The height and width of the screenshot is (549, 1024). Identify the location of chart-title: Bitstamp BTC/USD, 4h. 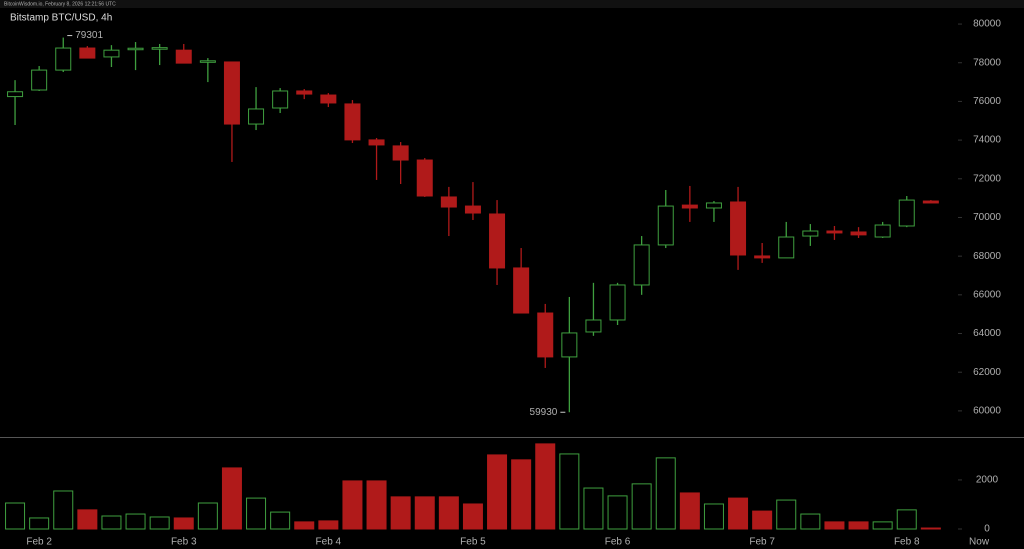
(61, 18).